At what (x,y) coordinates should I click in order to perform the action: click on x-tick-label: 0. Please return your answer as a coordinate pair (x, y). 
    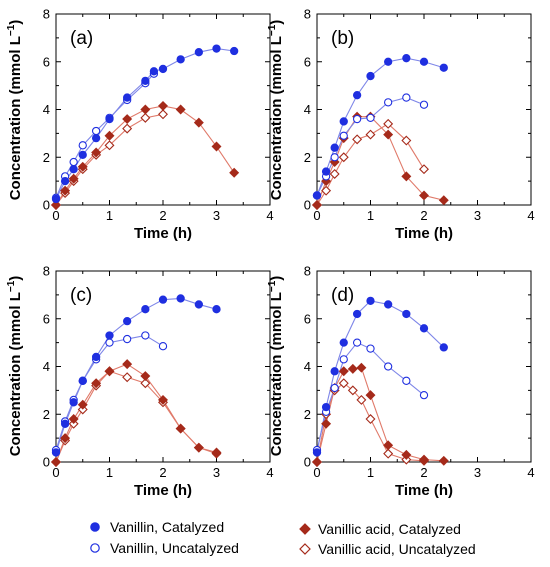
    Looking at the image, I should click on (316, 215).